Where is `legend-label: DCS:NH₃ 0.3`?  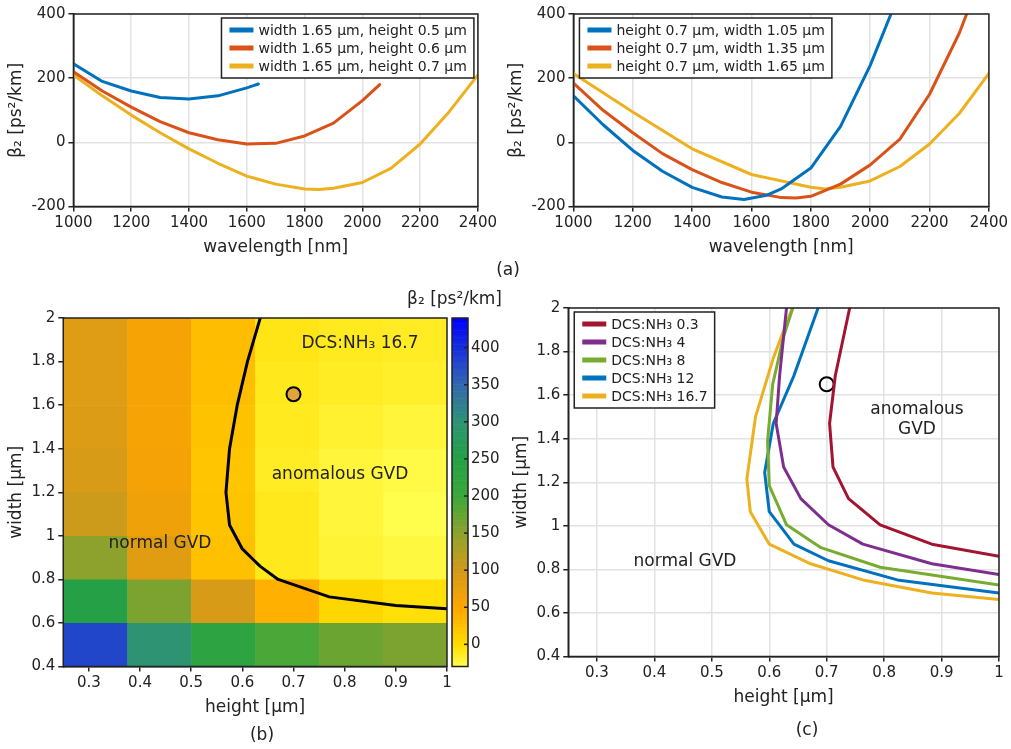 legend-label: DCS:NH₃ 0.3 is located at coordinates (655, 323).